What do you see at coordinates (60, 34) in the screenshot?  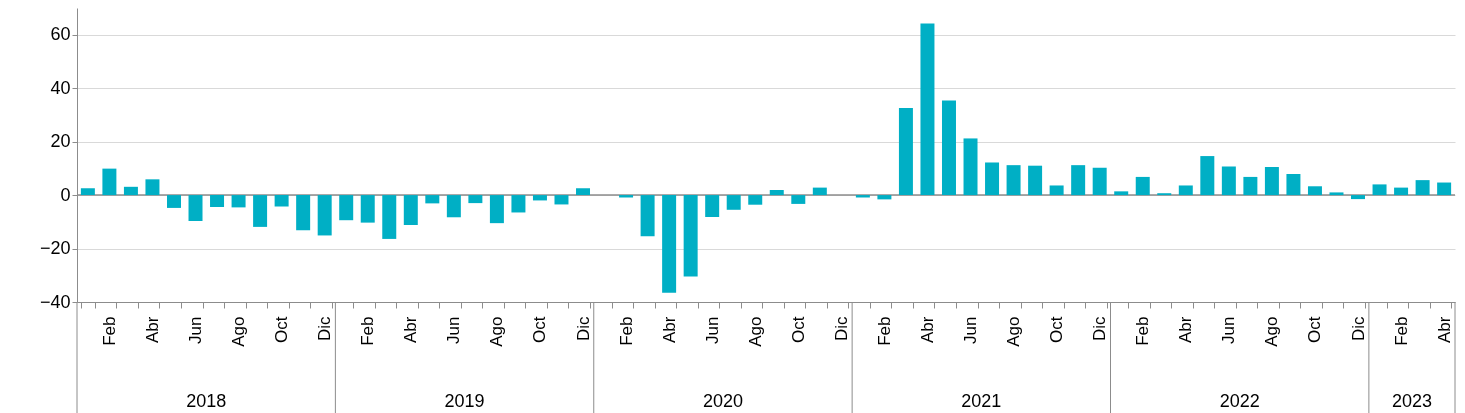 I see `y-tick-label: 60` at bounding box center [60, 34].